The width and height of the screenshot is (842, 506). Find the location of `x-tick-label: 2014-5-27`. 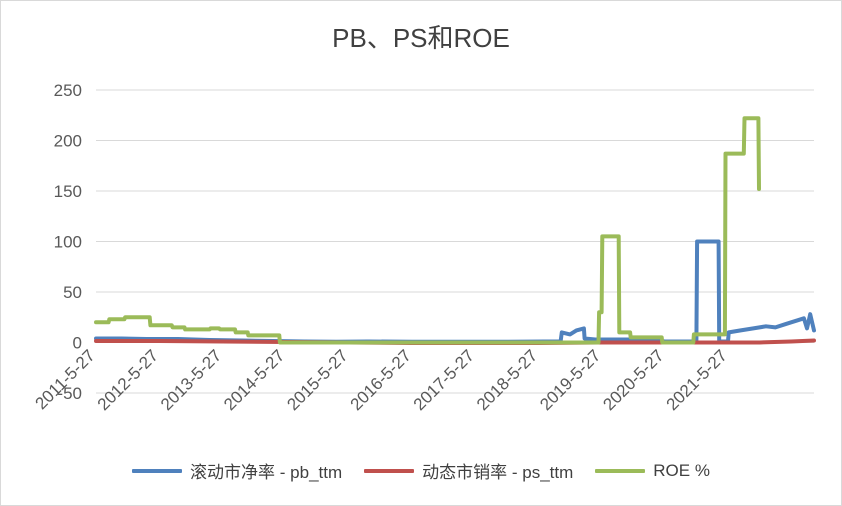

x-tick-label: 2014-5-27 is located at coordinates (254, 380).